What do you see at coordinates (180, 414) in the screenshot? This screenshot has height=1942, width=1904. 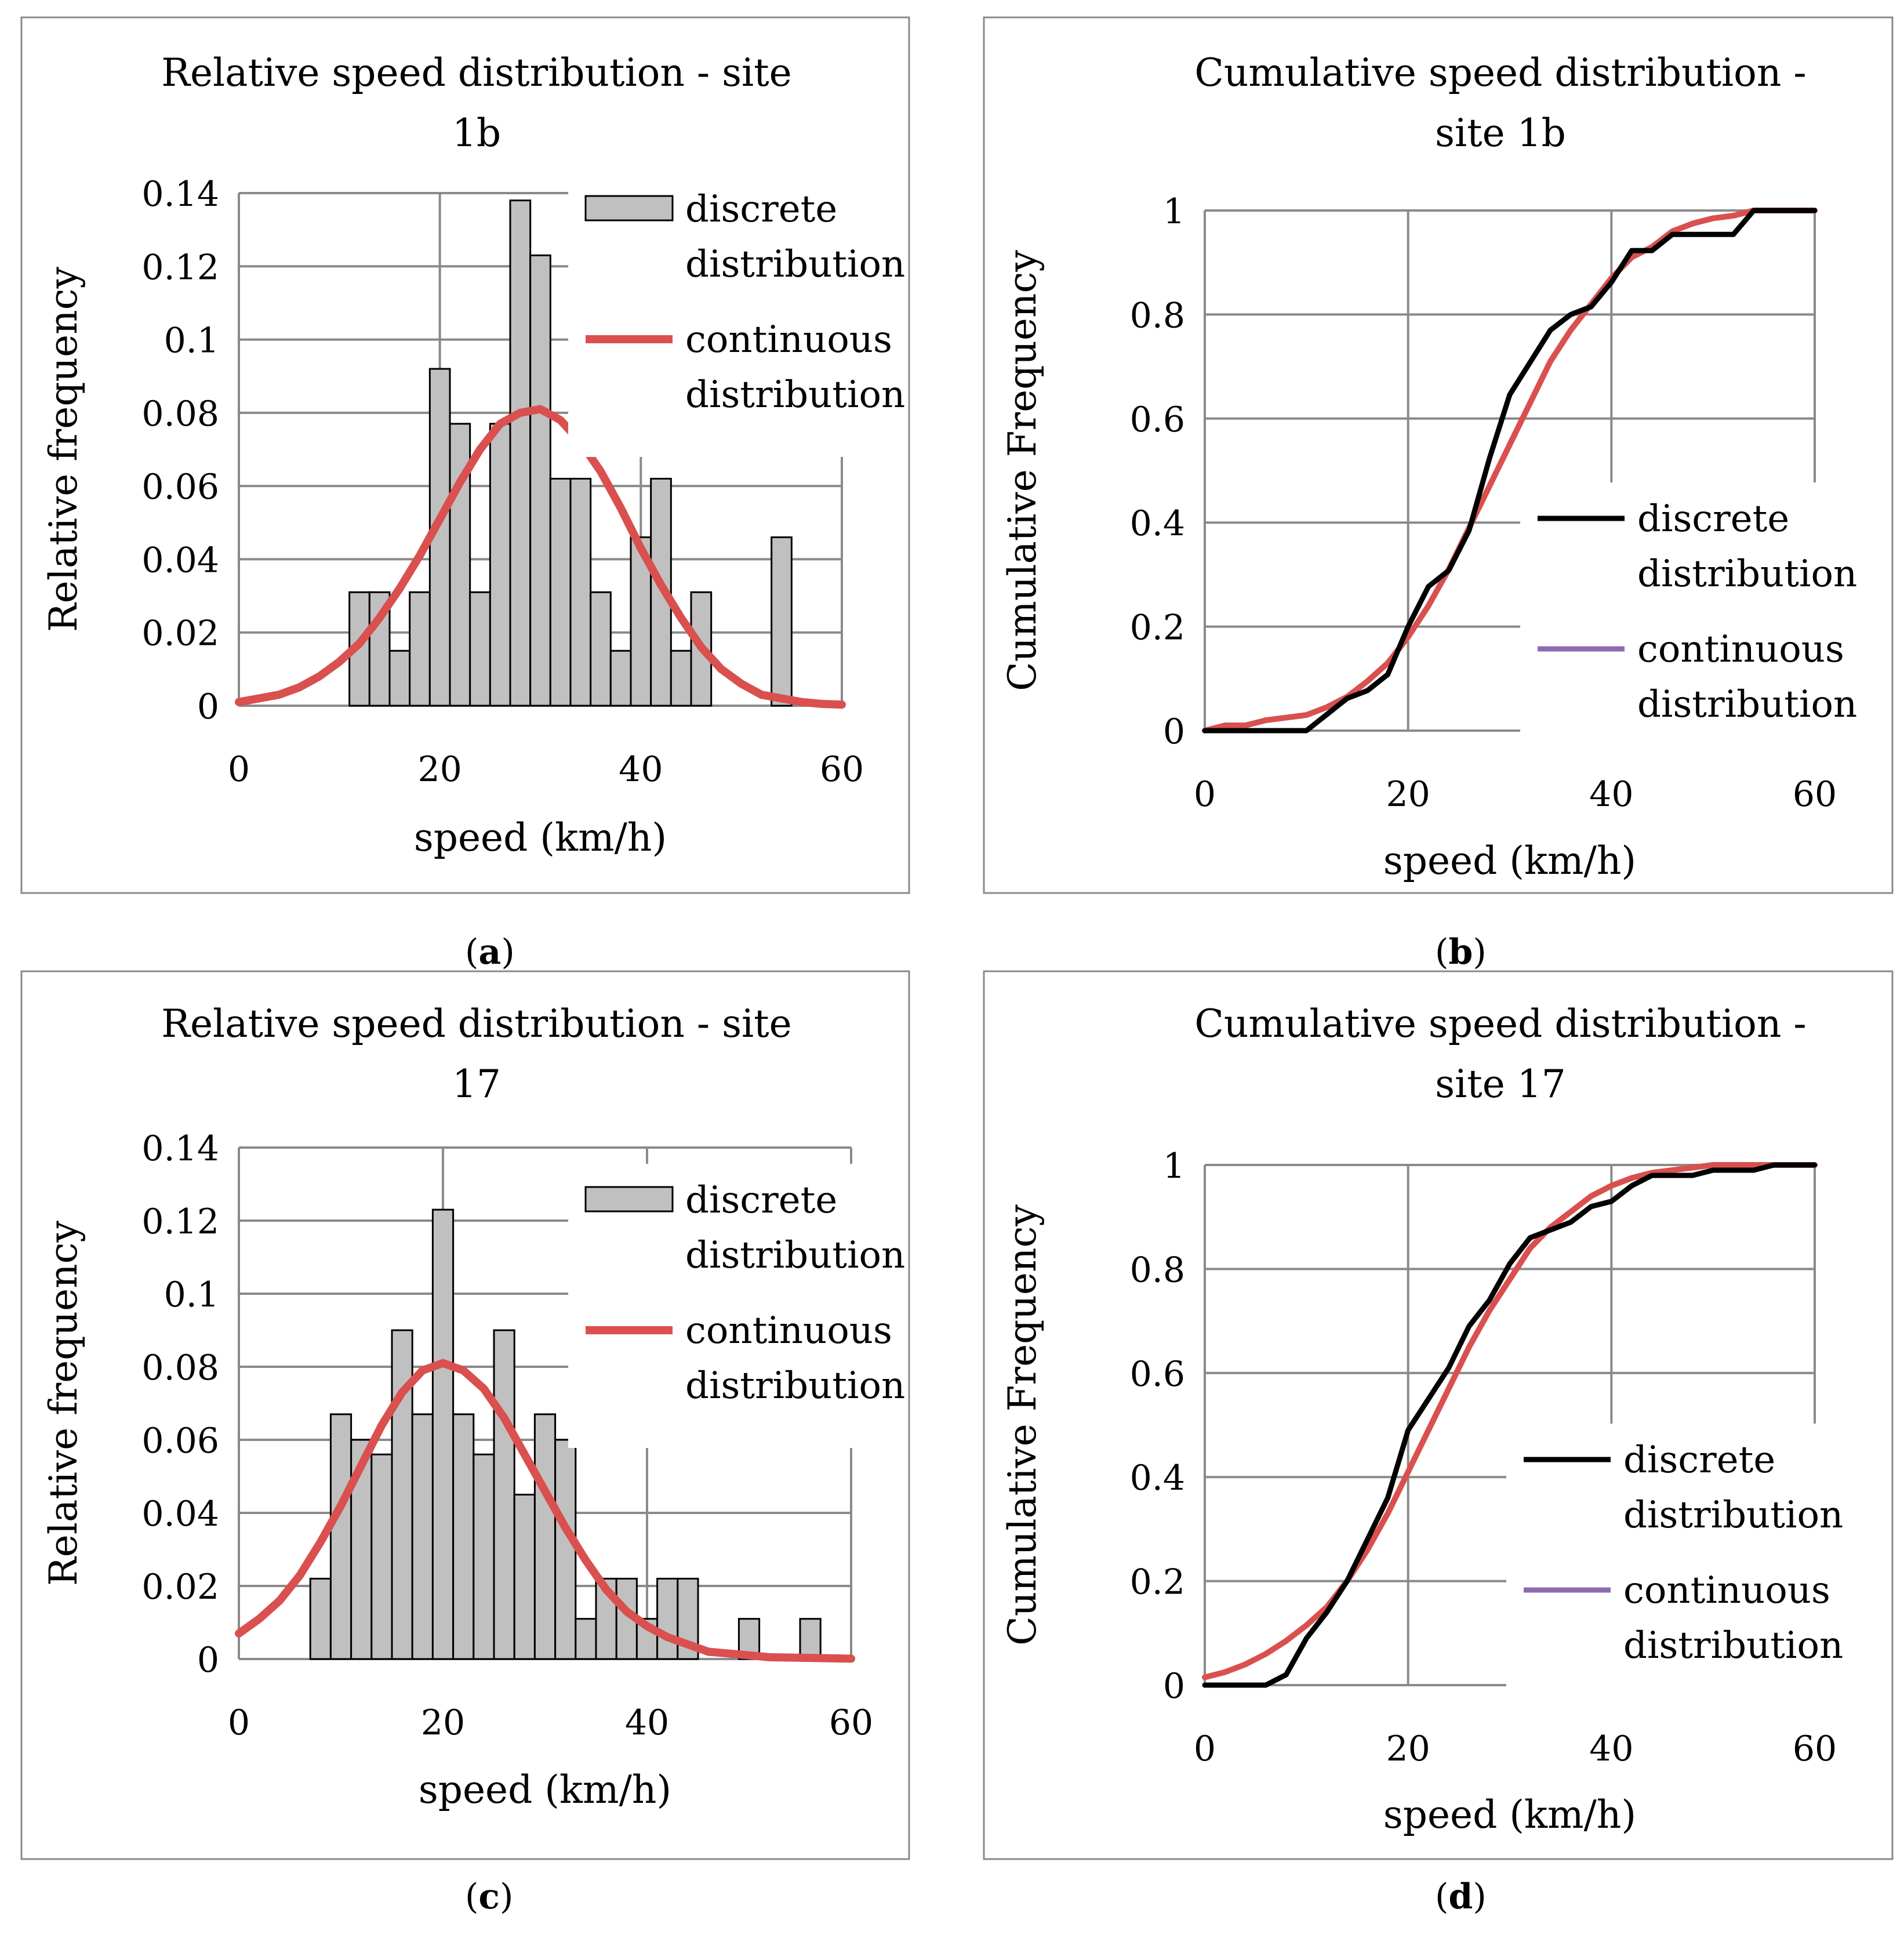 I see `y-tick-label: 0.08` at bounding box center [180, 414].